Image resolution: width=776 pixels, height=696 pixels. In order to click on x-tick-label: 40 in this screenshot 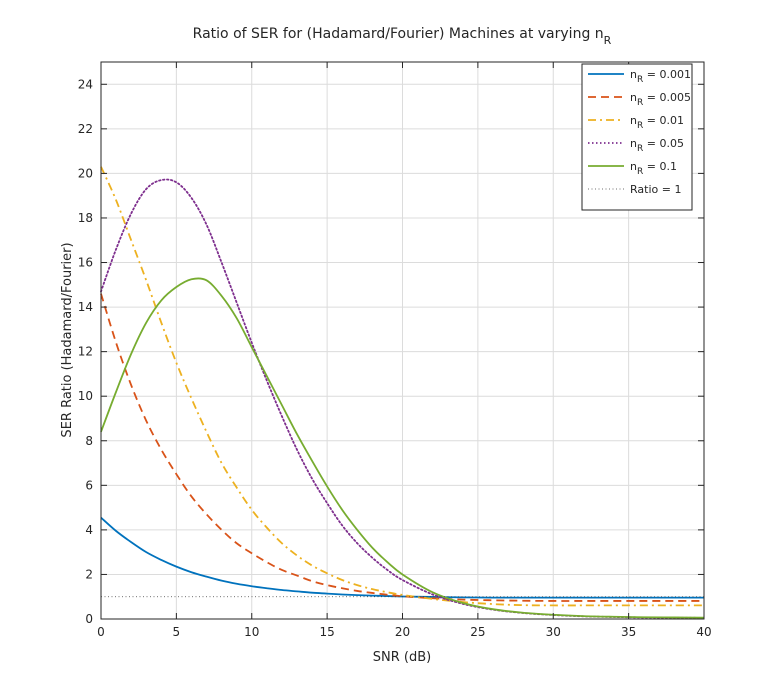, I will do `click(703, 632)`.